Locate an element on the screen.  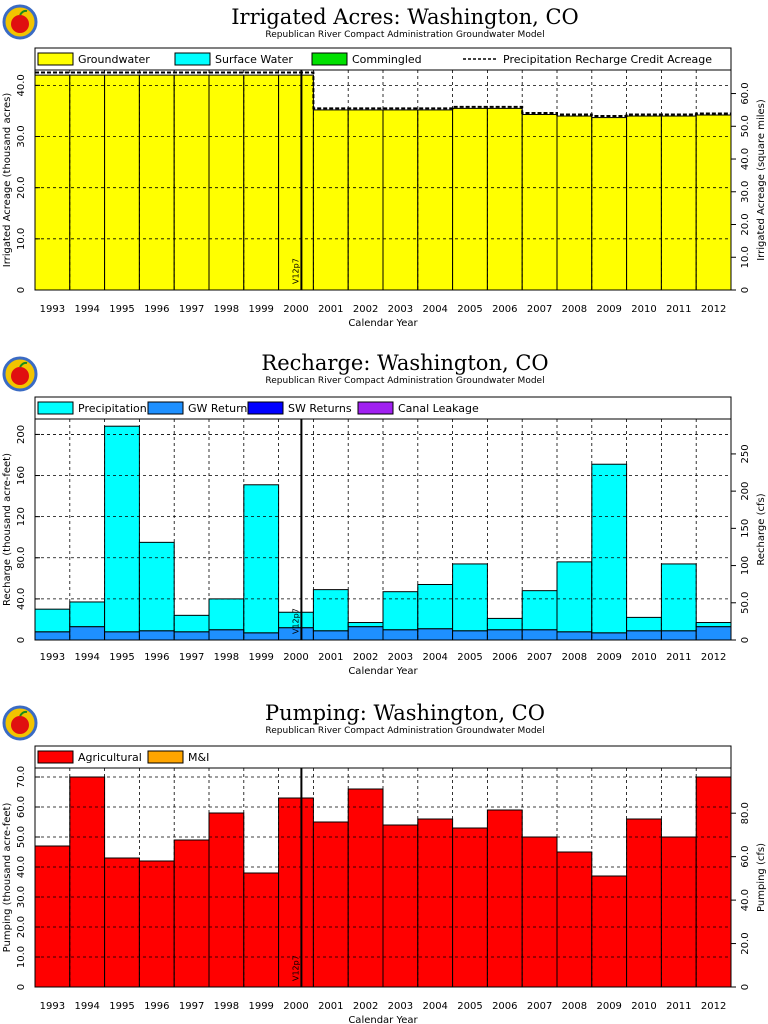
y2-tick-label: 250 is located at coordinates (745, 453).